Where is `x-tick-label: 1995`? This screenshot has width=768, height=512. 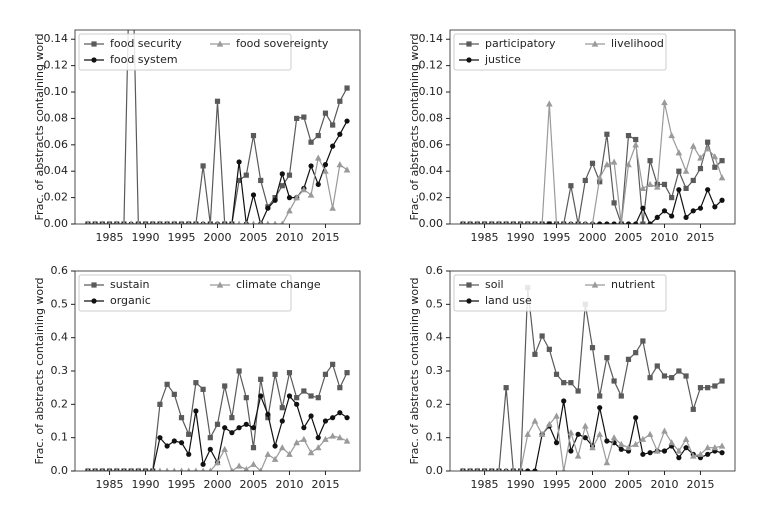
x-tick-label: 1995 is located at coordinates (182, 484).